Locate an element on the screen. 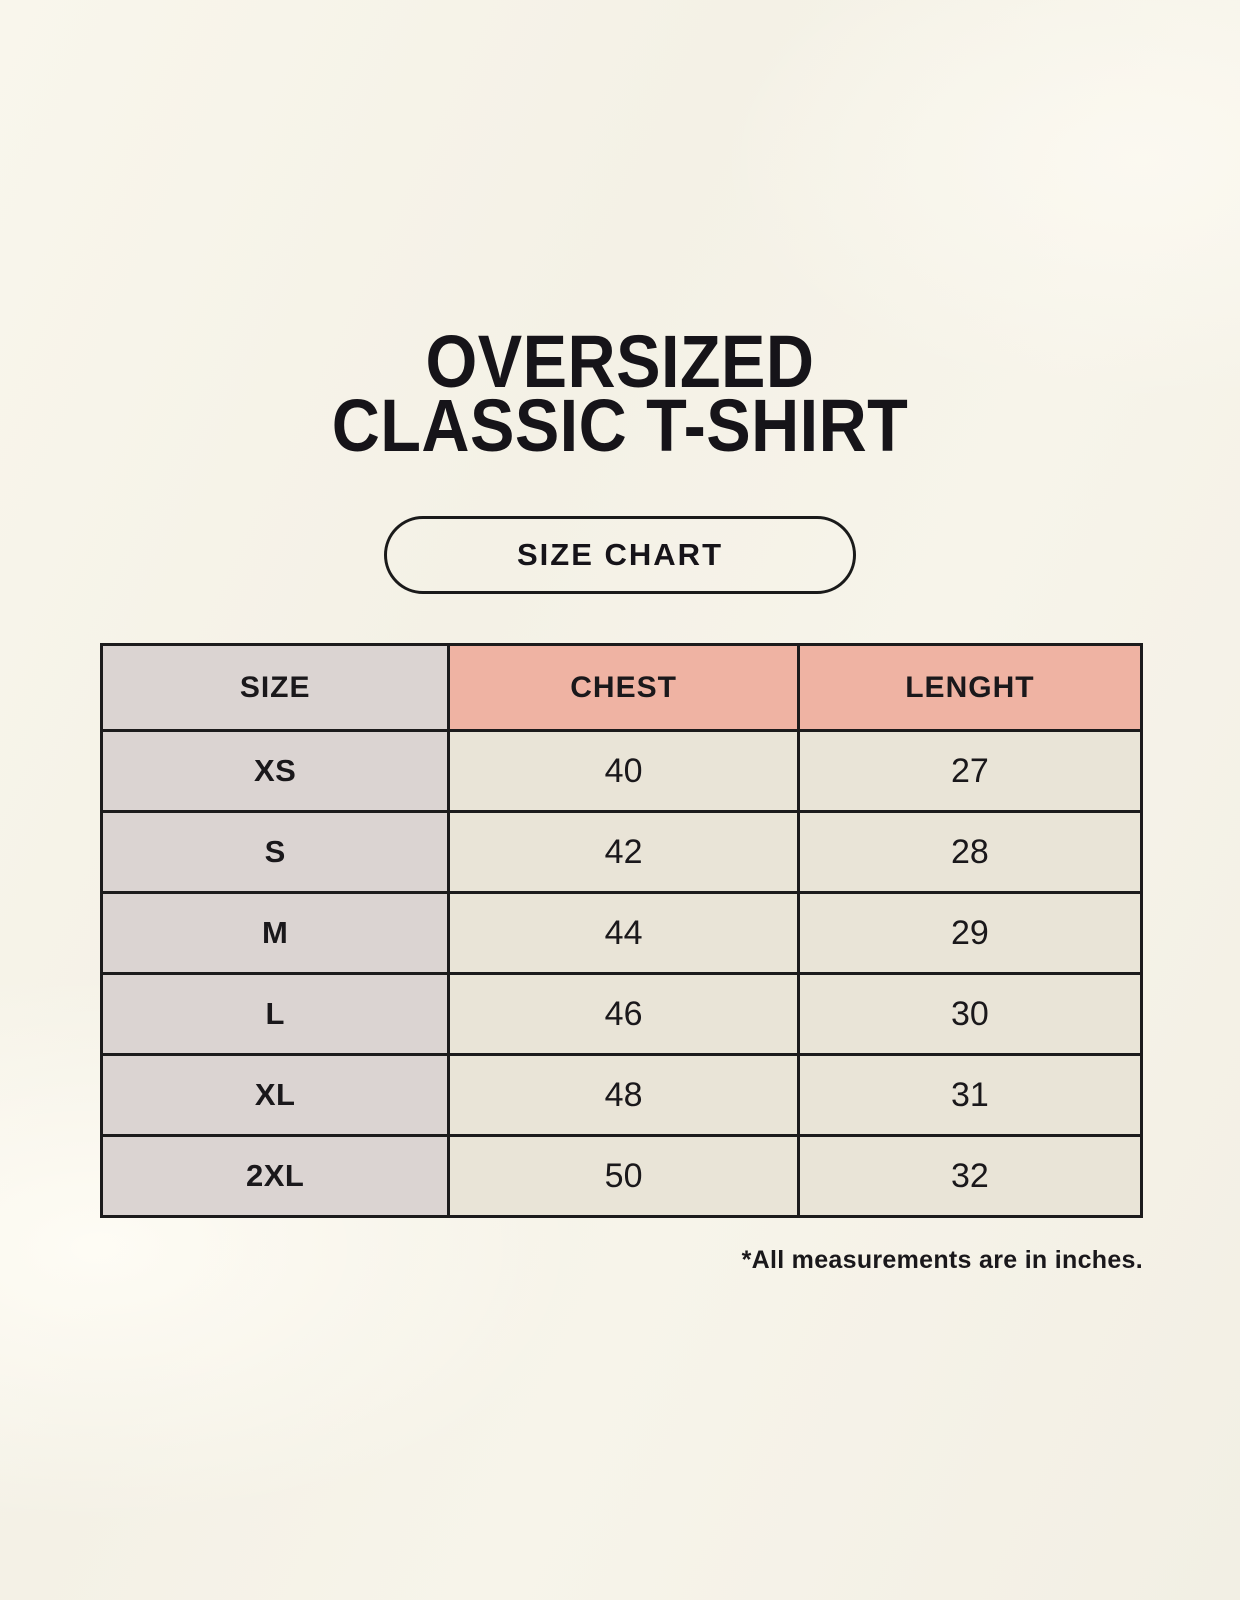  table-row: L 46 30 is located at coordinates (621, 1014).